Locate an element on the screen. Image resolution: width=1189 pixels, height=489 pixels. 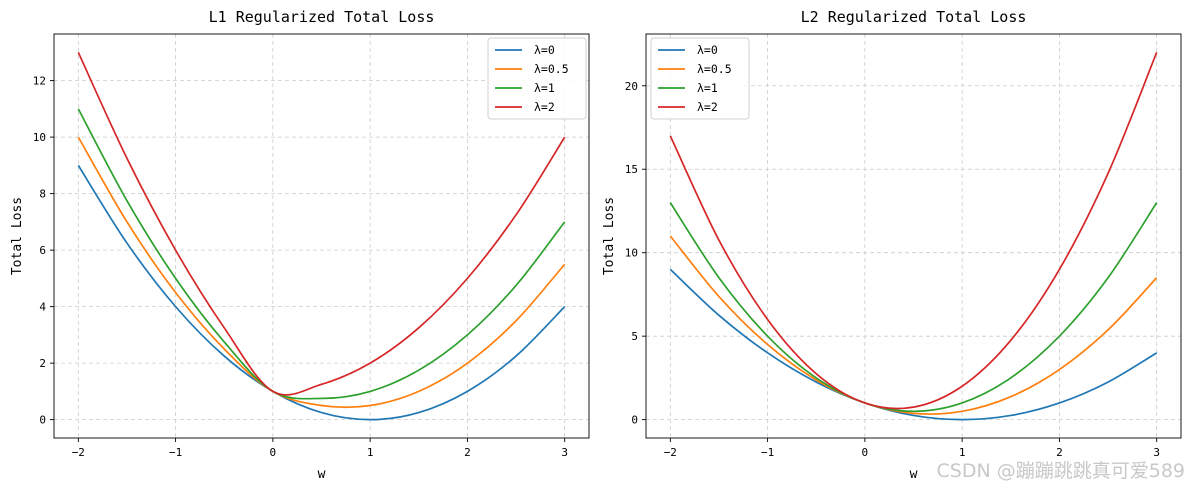
y-tick-label: 2 is located at coordinates (42, 363).